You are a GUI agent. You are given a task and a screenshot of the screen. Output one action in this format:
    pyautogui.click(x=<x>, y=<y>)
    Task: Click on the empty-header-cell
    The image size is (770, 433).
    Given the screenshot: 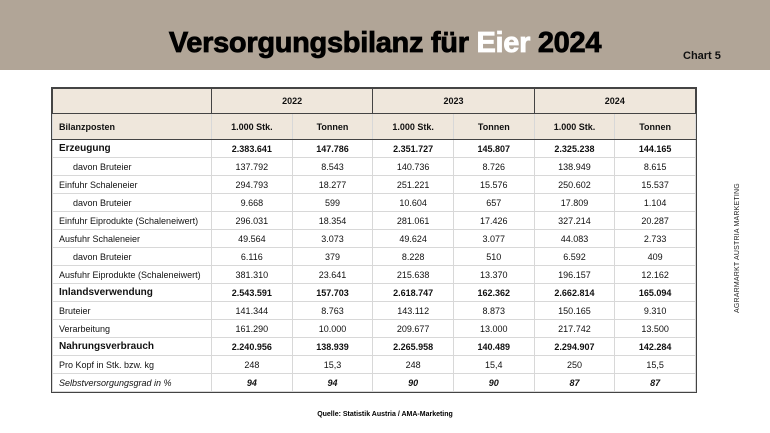 What is the action you would take?
    pyautogui.click(x=132, y=101)
    